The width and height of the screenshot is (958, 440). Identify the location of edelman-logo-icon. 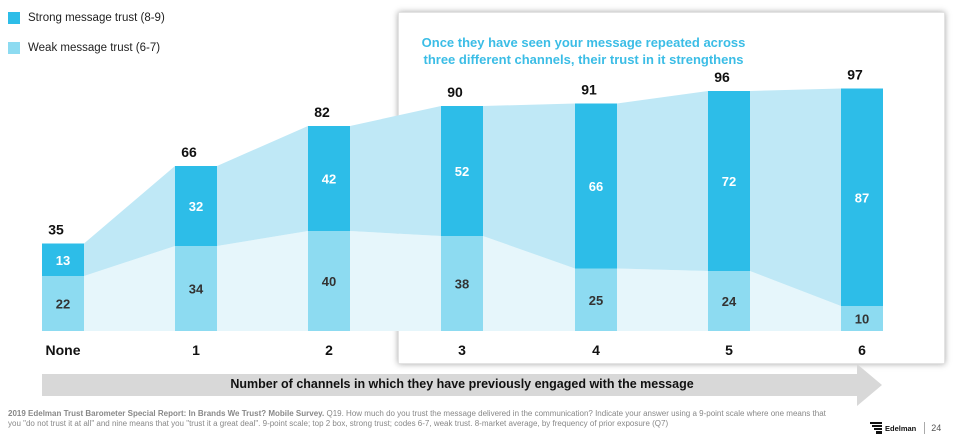
(876, 428).